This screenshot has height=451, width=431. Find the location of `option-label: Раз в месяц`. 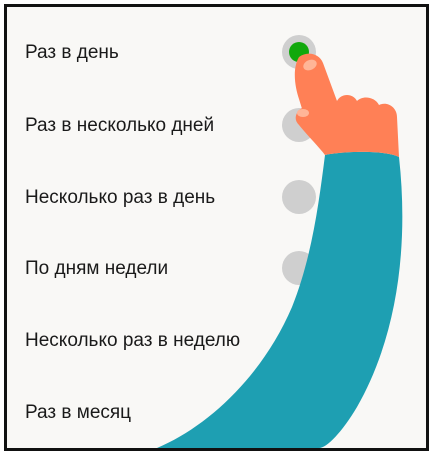

option-label: Раз в месяц is located at coordinates (78, 412).